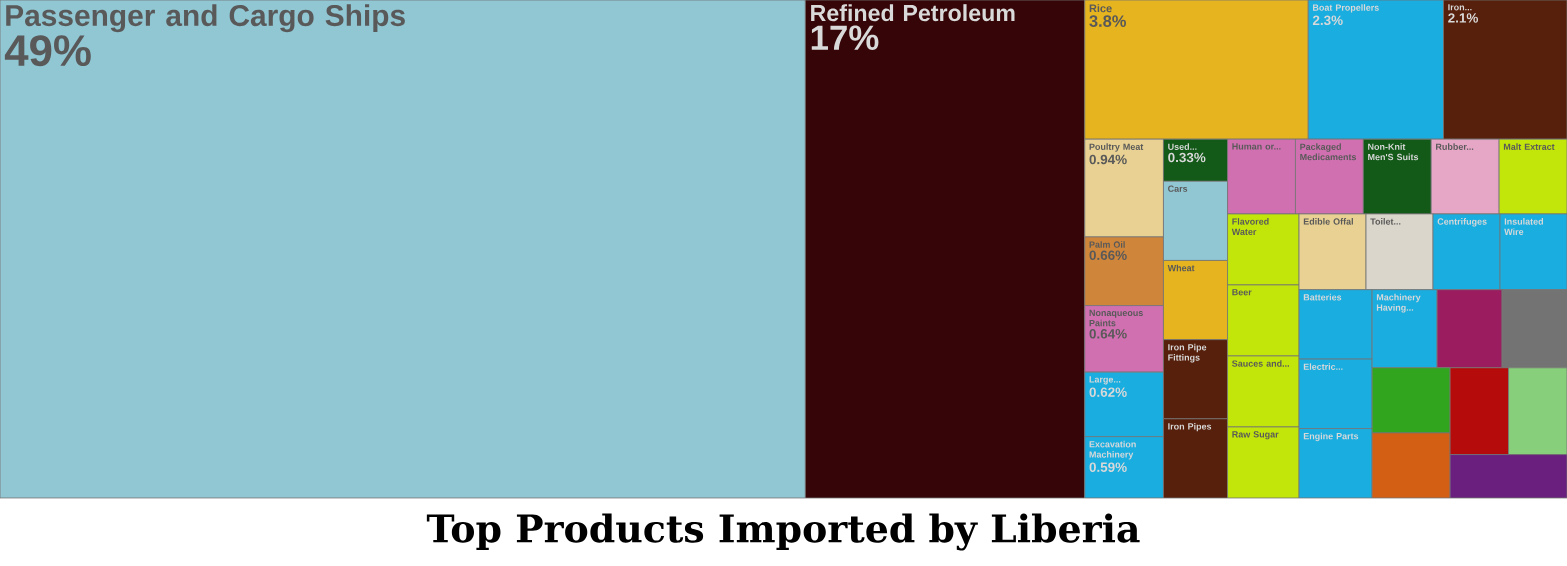 Image resolution: width=1567 pixels, height=566 pixels. What do you see at coordinates (1116, 318) in the screenshot?
I see `category-label: Nonaqueous Paints` at bounding box center [1116, 318].